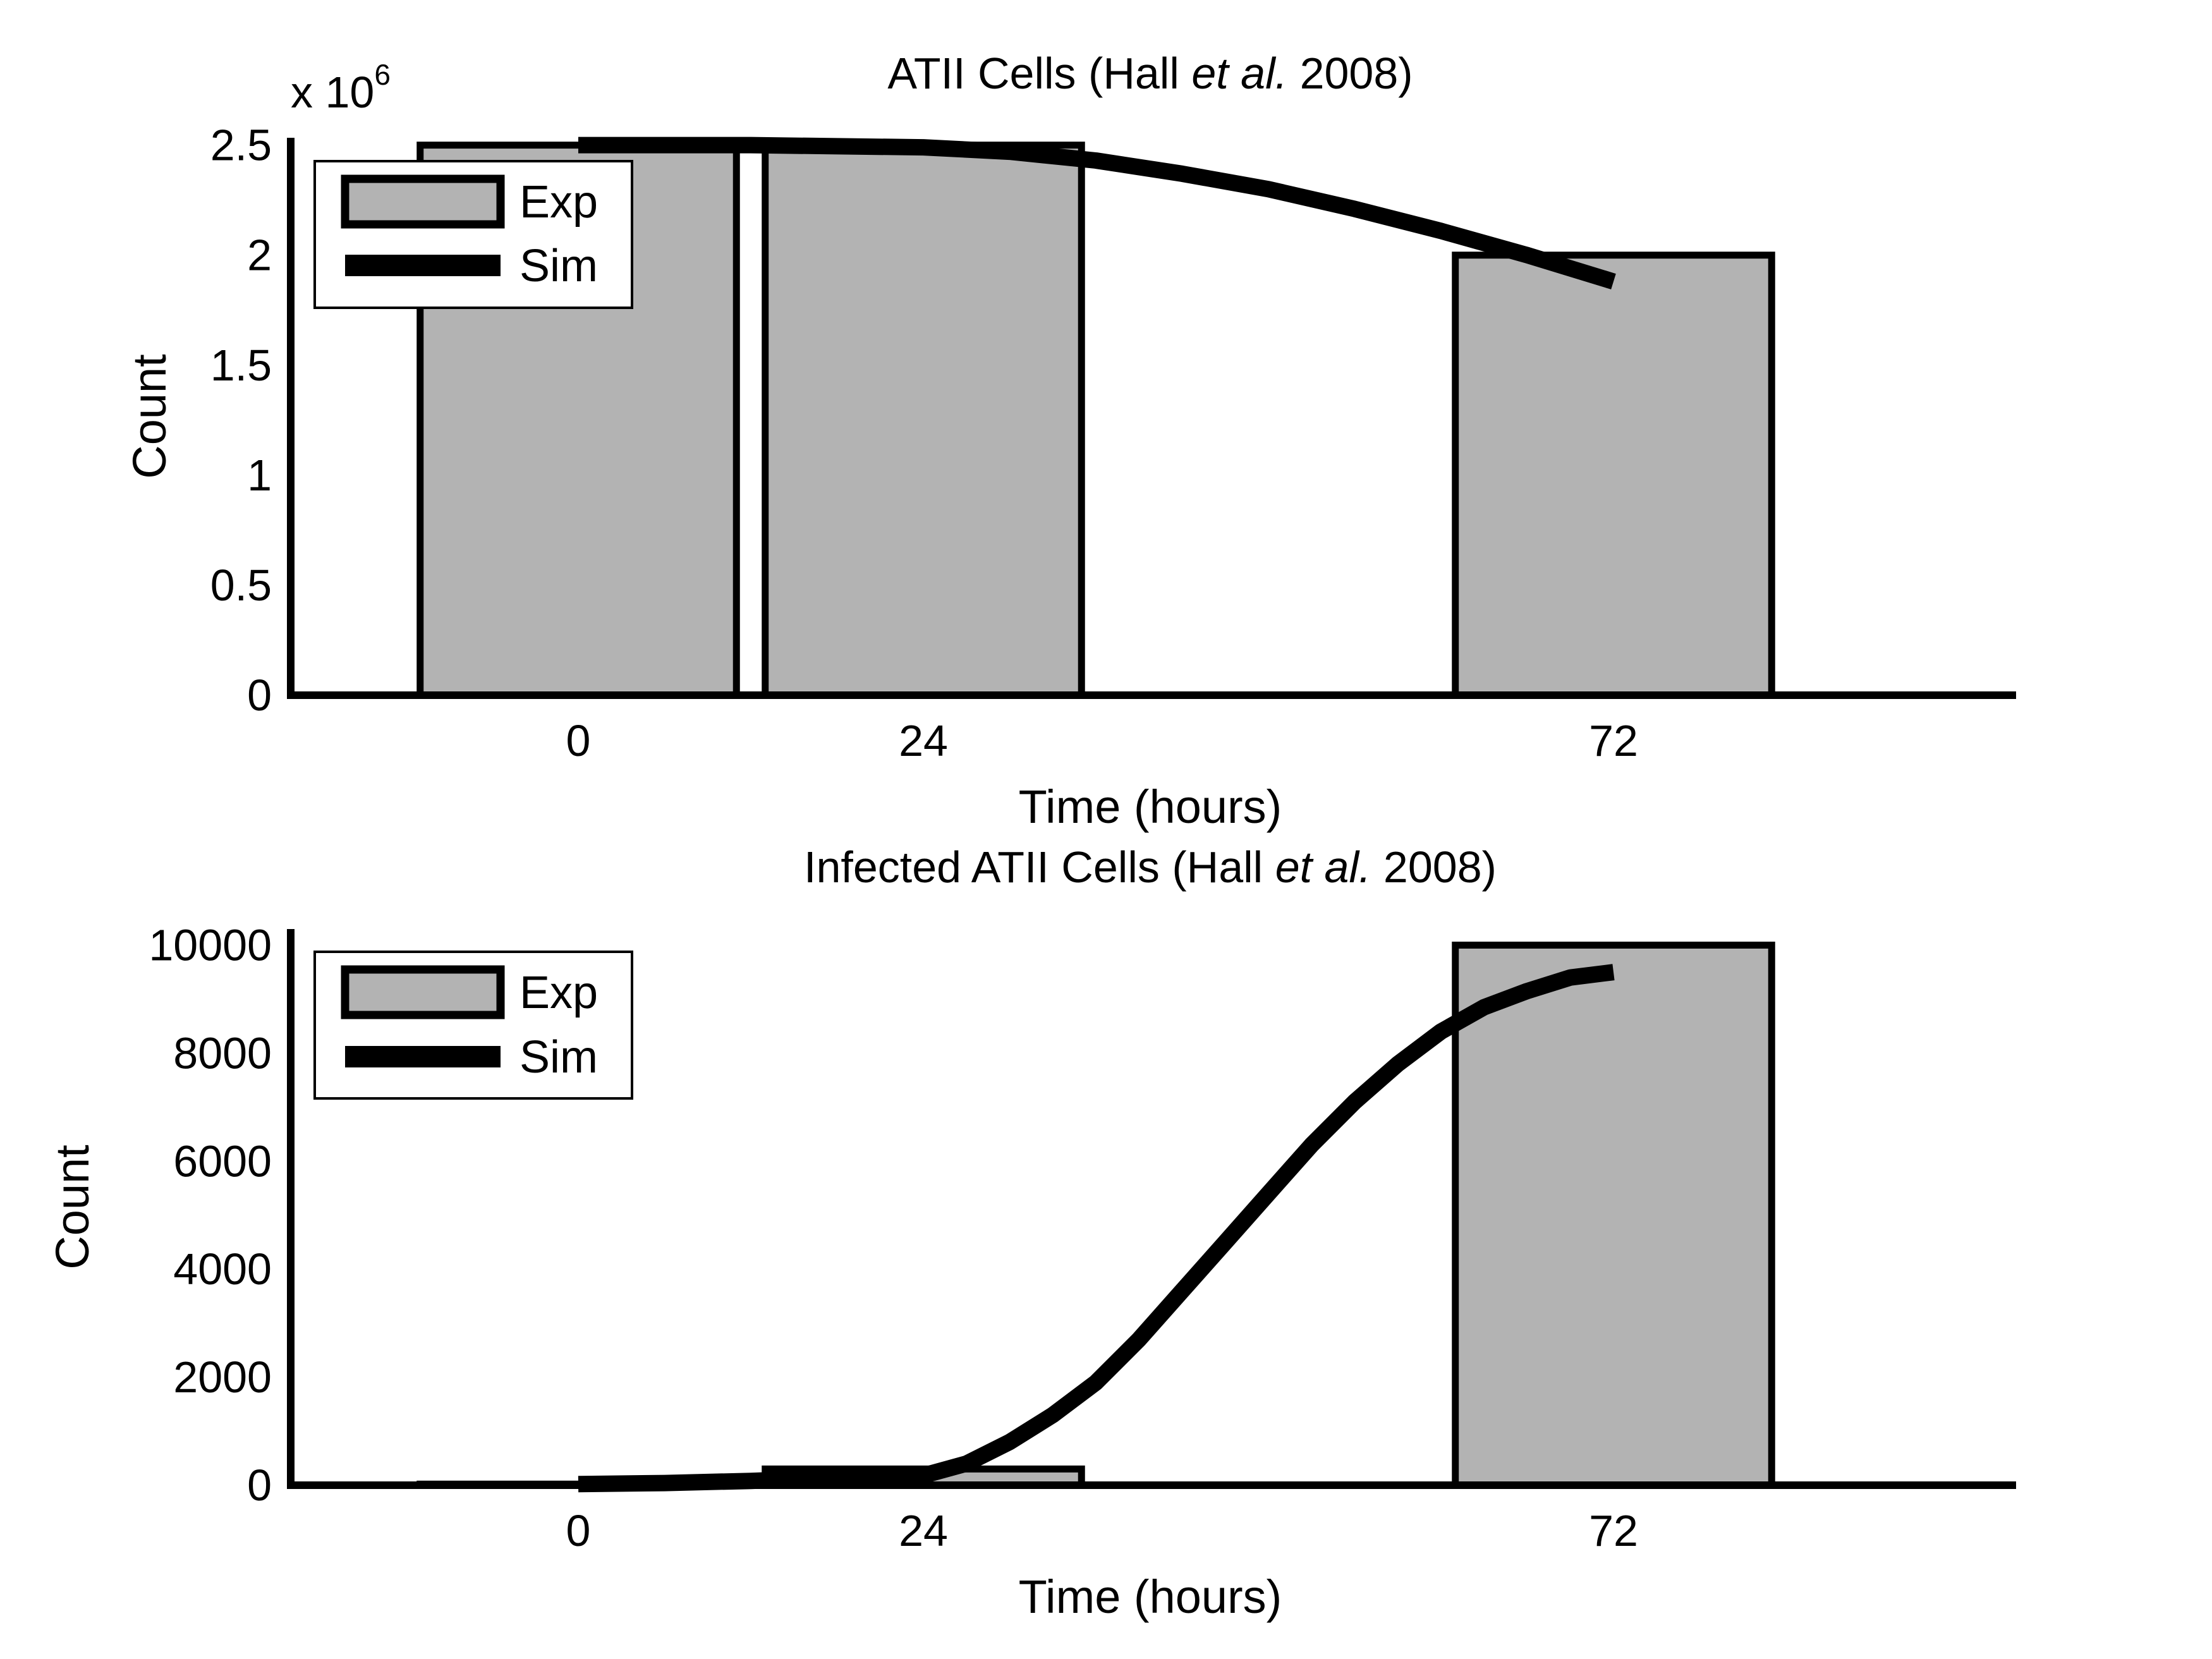 The image size is (2212, 1659). I want to click on title-part: ATII Cells (Hall, so click(1039, 73).